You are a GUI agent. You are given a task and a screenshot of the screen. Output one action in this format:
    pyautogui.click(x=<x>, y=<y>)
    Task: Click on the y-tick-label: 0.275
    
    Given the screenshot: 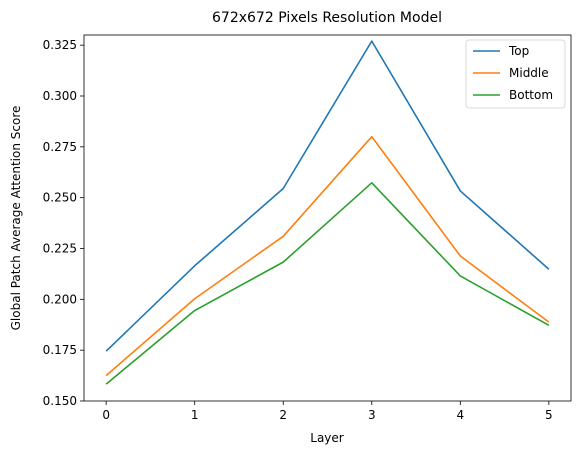 What is the action you would take?
    pyautogui.click(x=60, y=147)
    